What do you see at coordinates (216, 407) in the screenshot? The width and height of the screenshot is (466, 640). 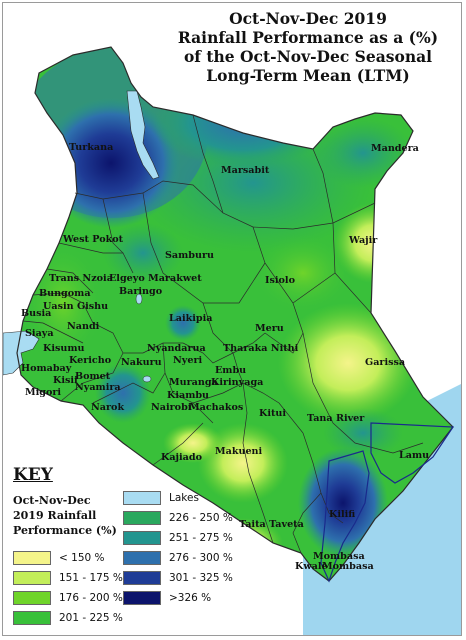 I see `label-machakos: Machakos` at bounding box center [216, 407].